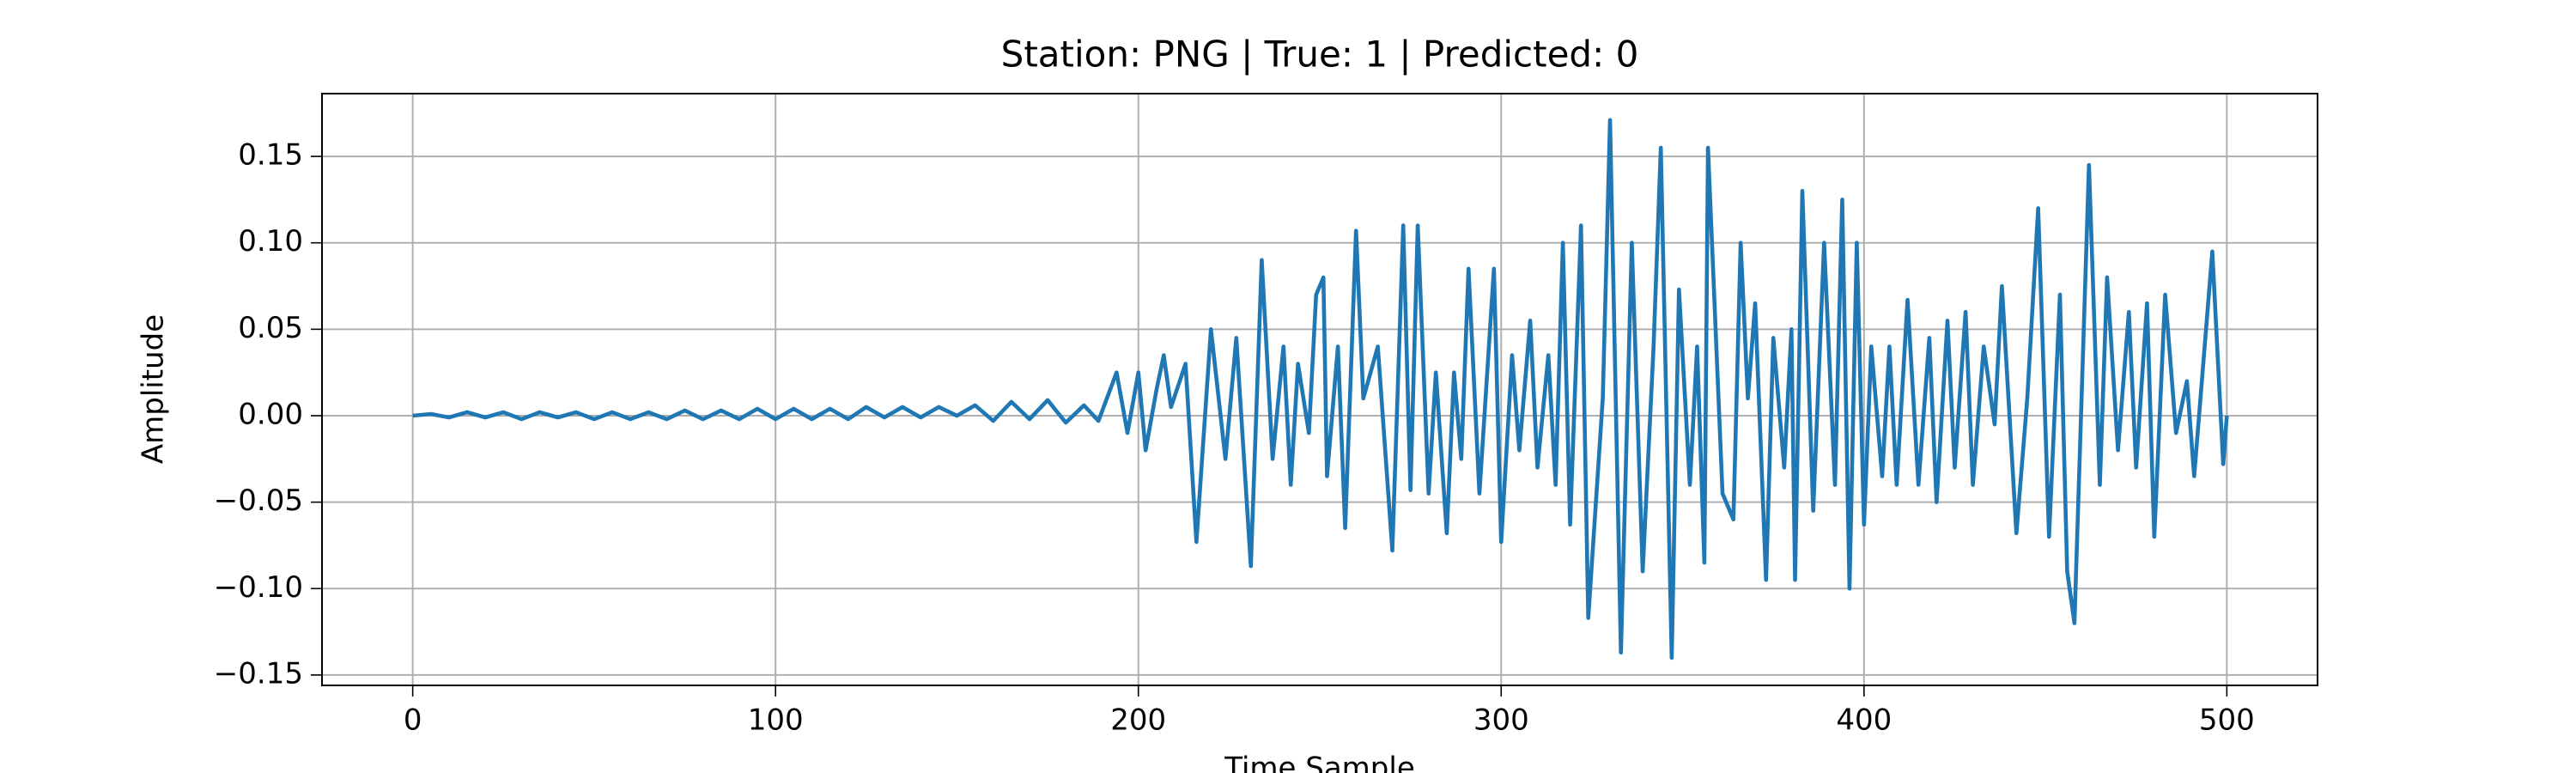 This screenshot has height=773, width=2576. I want to click on x-tick-label: 100, so click(776, 720).